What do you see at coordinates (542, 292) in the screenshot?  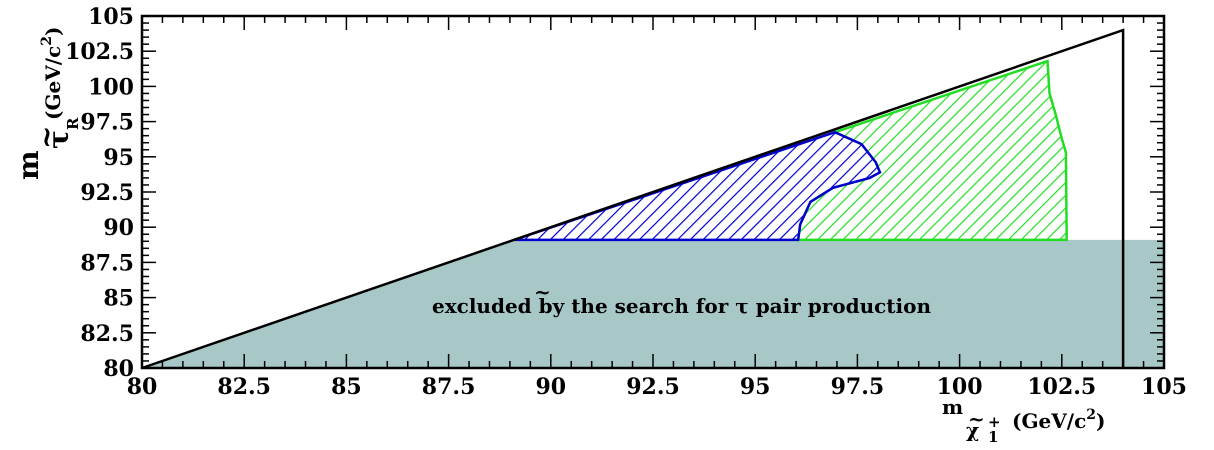 I see `annotation-tau-accent: ~` at bounding box center [542, 292].